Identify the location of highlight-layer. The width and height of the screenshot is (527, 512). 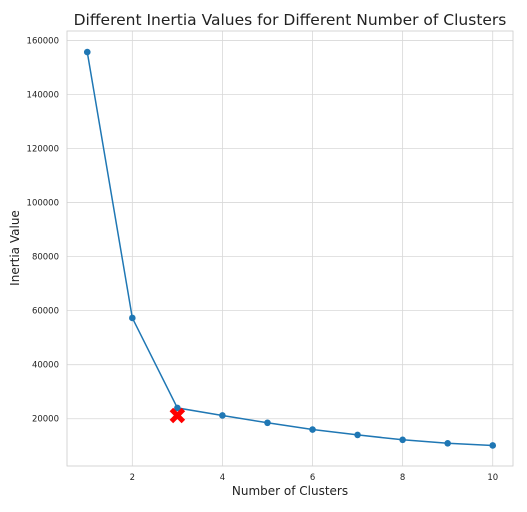
(177, 415).